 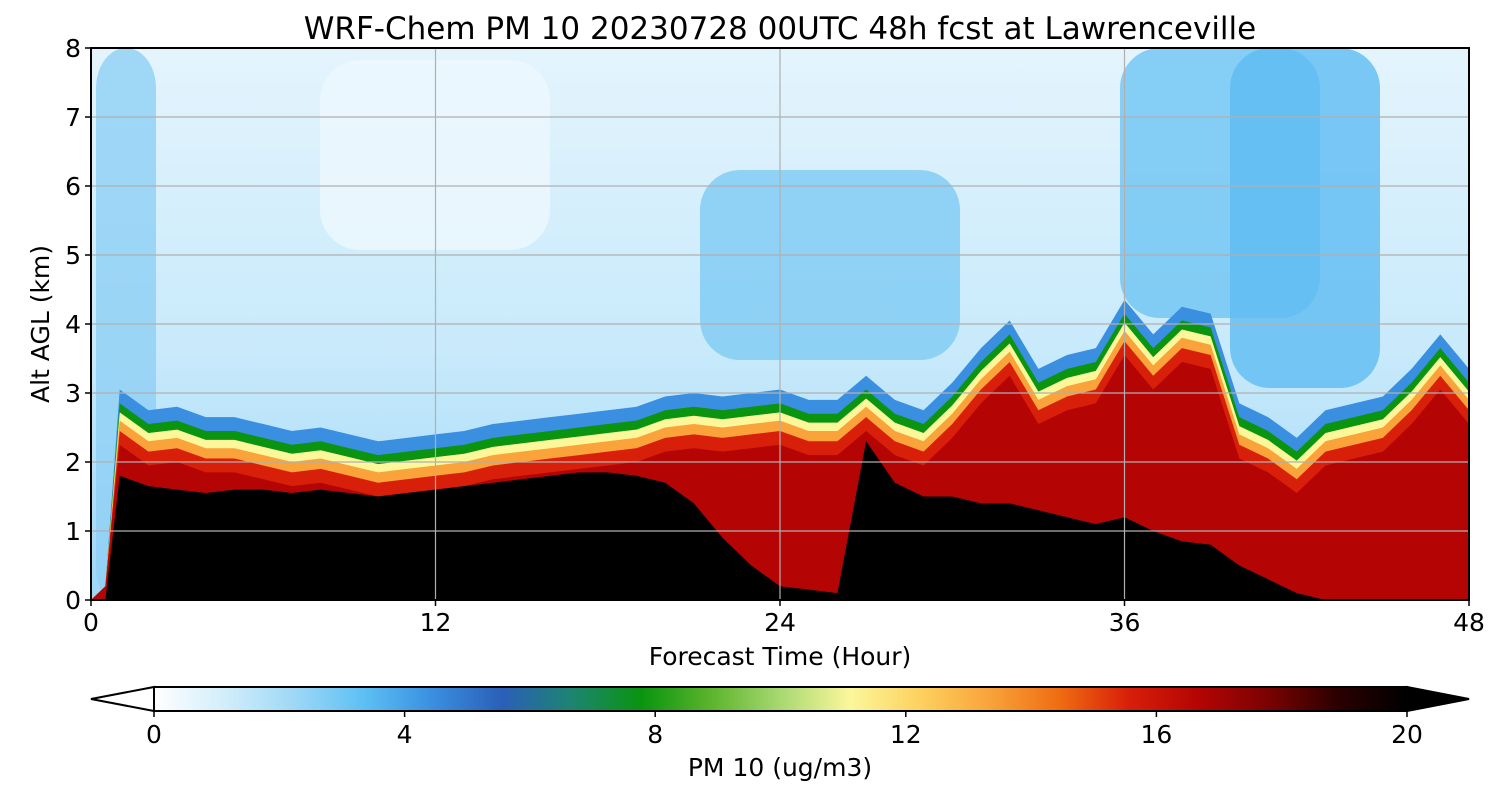 I want to click on y-tick-label: 7, so click(x=73, y=117).